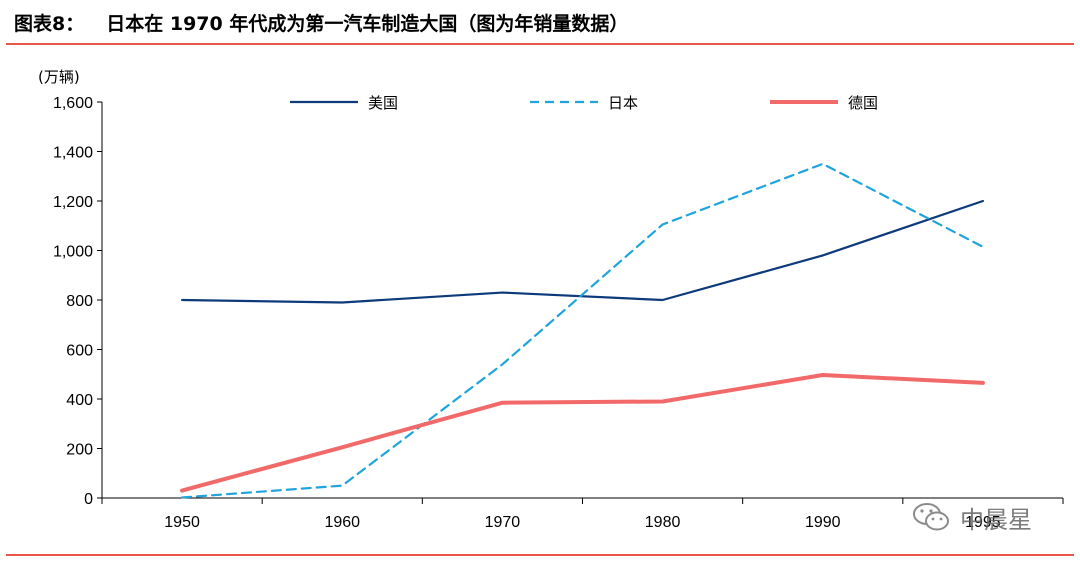 The height and width of the screenshot is (563, 1080). What do you see at coordinates (73, 252) in the screenshot?
I see `y-tick-label: 1,000` at bounding box center [73, 252].